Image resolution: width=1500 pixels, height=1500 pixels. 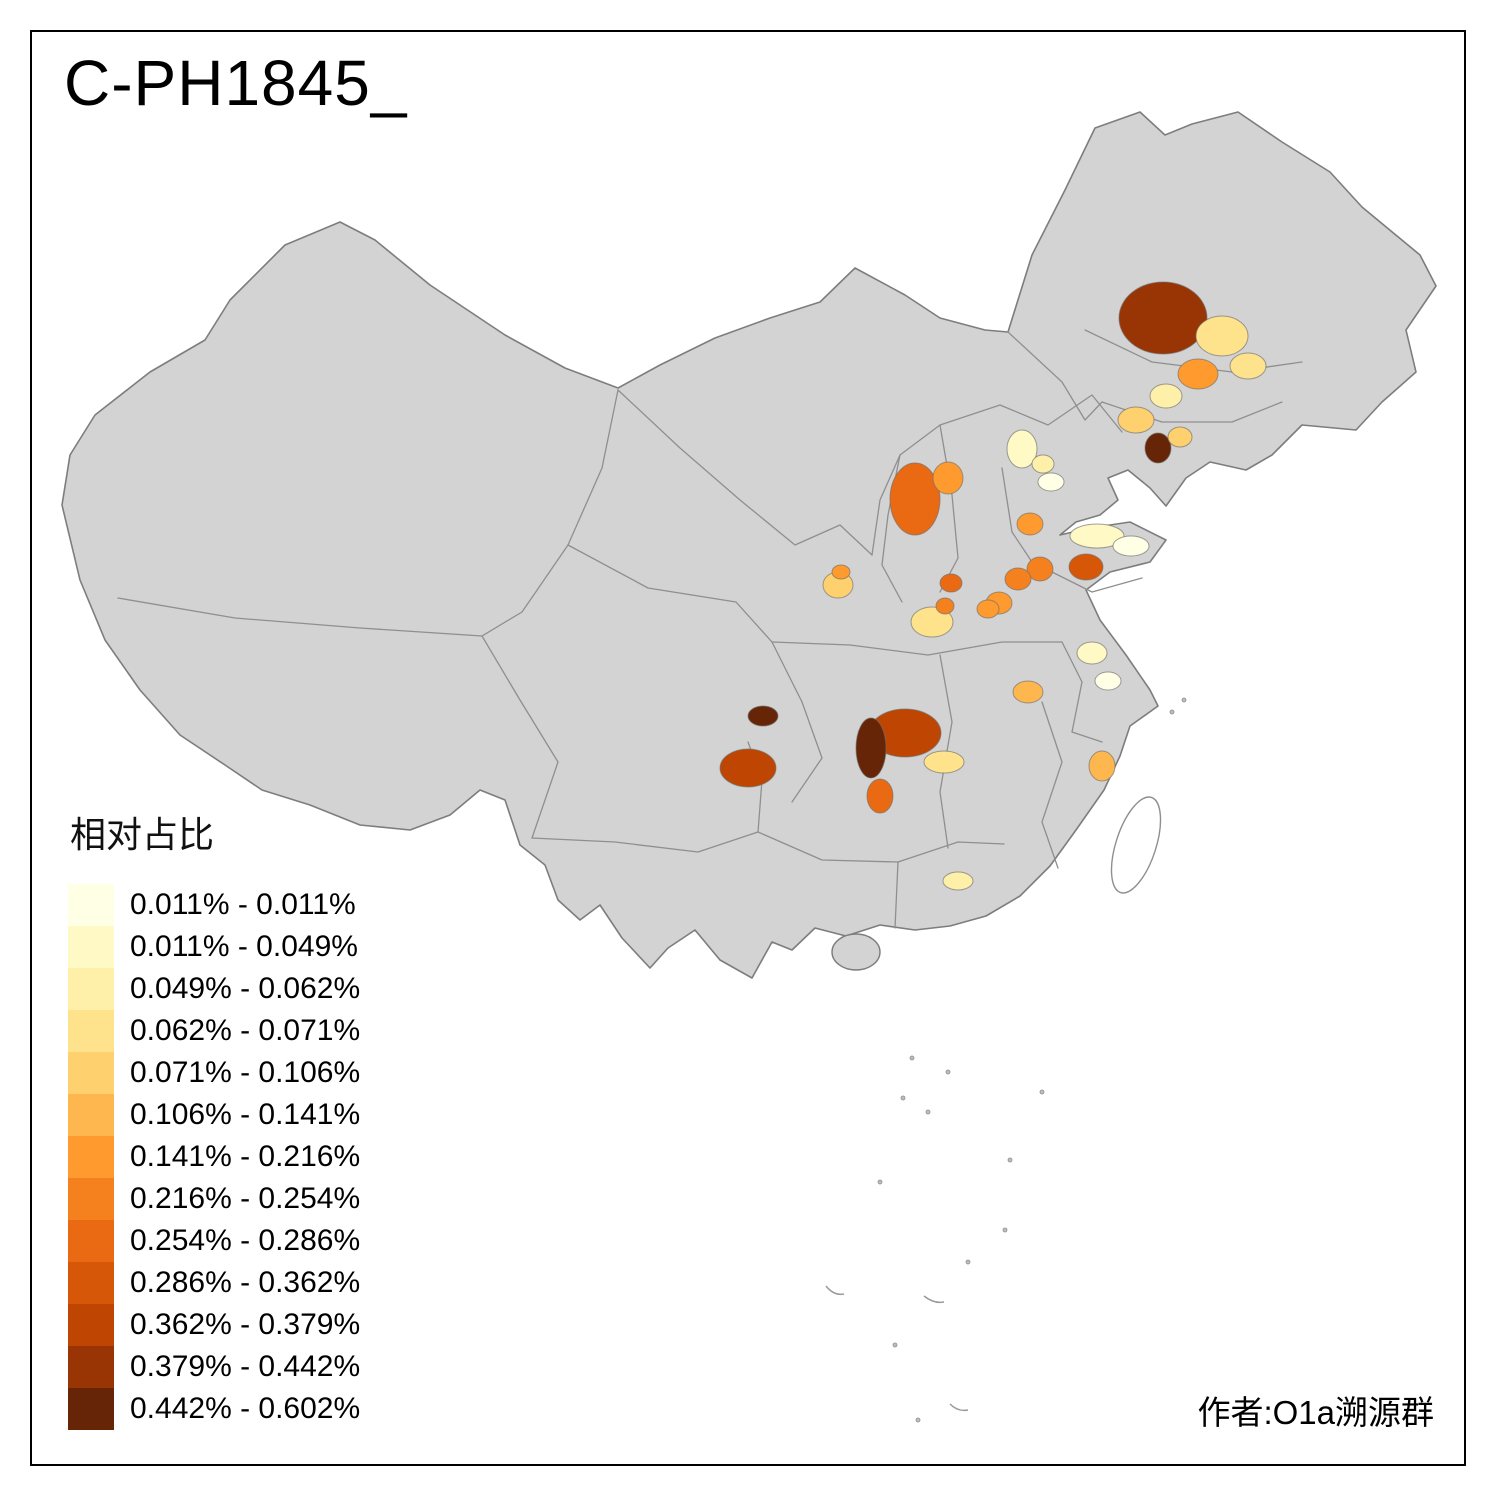 I want to click on legend-item: 0.442% - 0.602%, so click(x=214, y=1409).